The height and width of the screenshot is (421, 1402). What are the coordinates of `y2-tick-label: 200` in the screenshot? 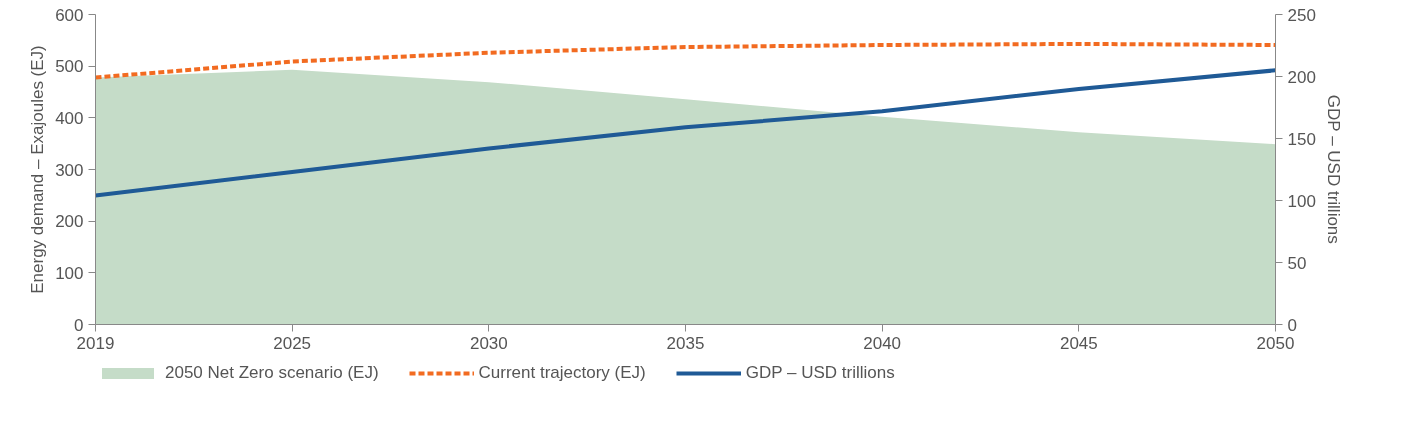 It's located at (1301, 77).